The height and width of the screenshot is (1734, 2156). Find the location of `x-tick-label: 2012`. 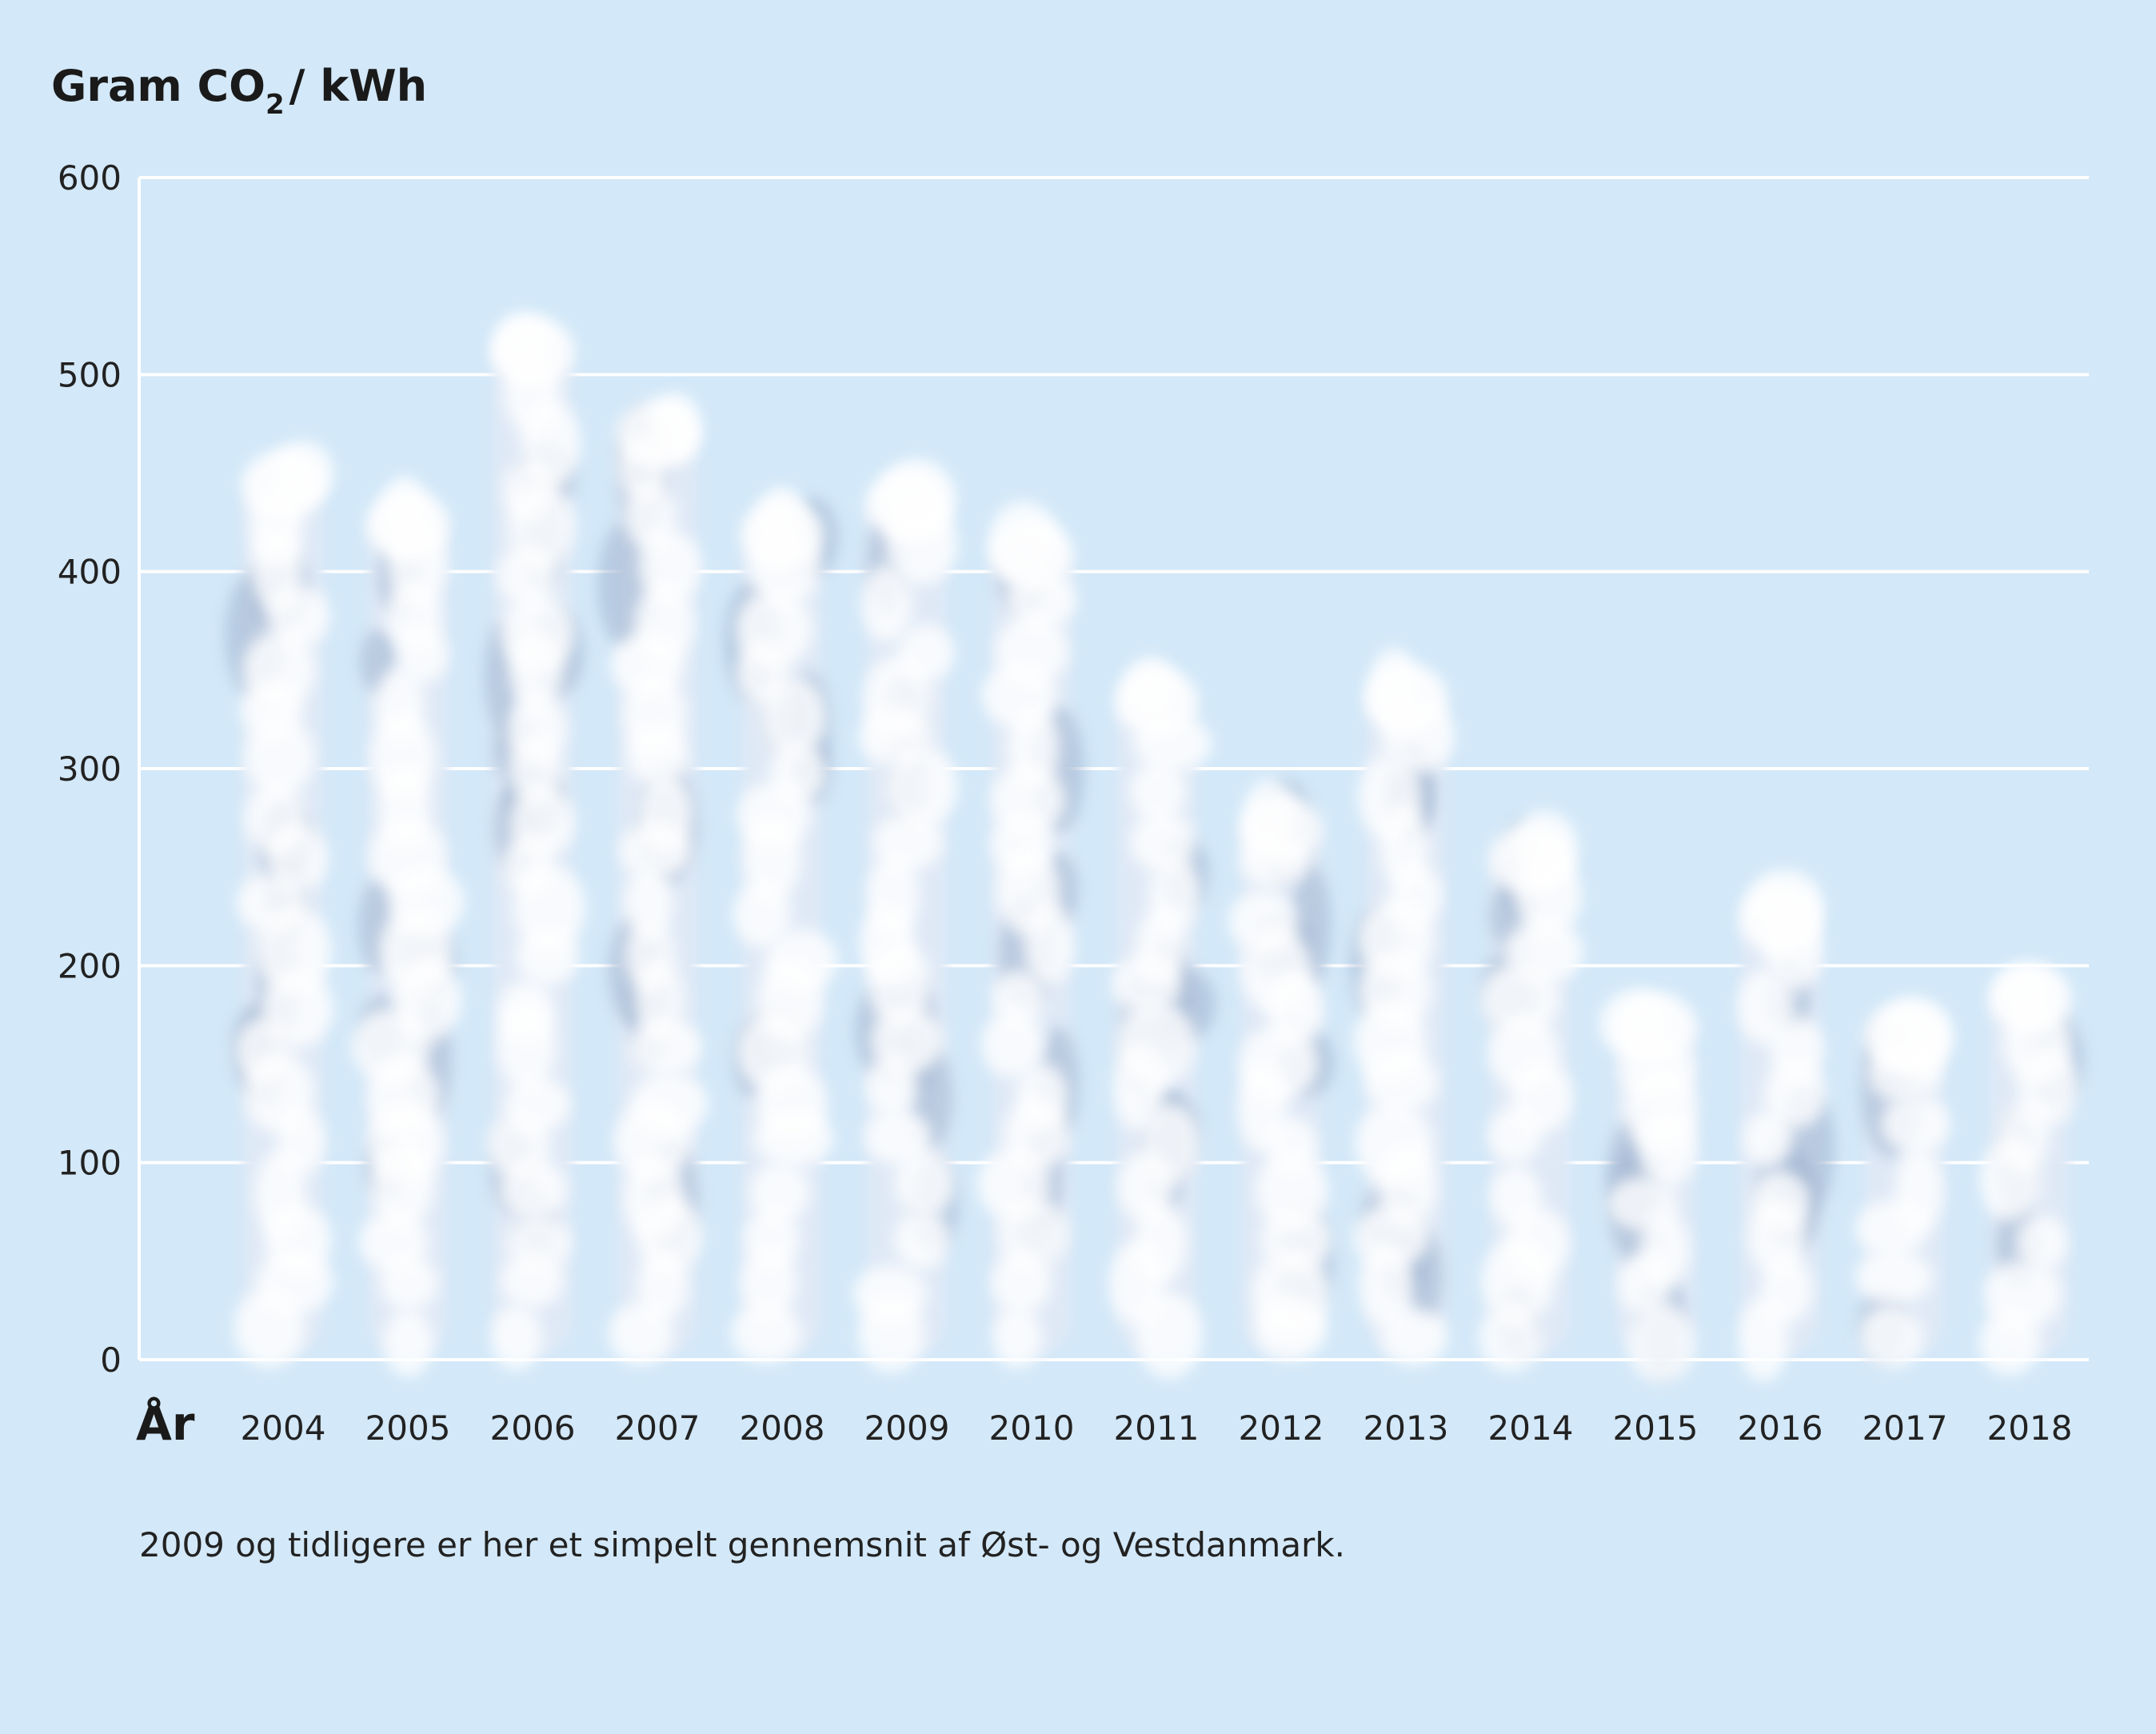

x-tick-label: 2012 is located at coordinates (1282, 1428).